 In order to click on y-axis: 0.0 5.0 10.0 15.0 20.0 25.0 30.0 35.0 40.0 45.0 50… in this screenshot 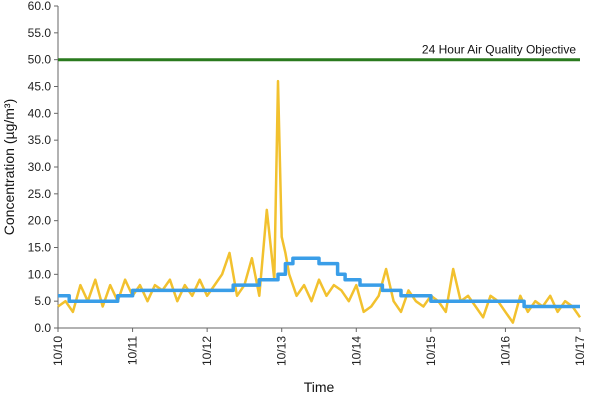, I will do `click(43, 167)`.